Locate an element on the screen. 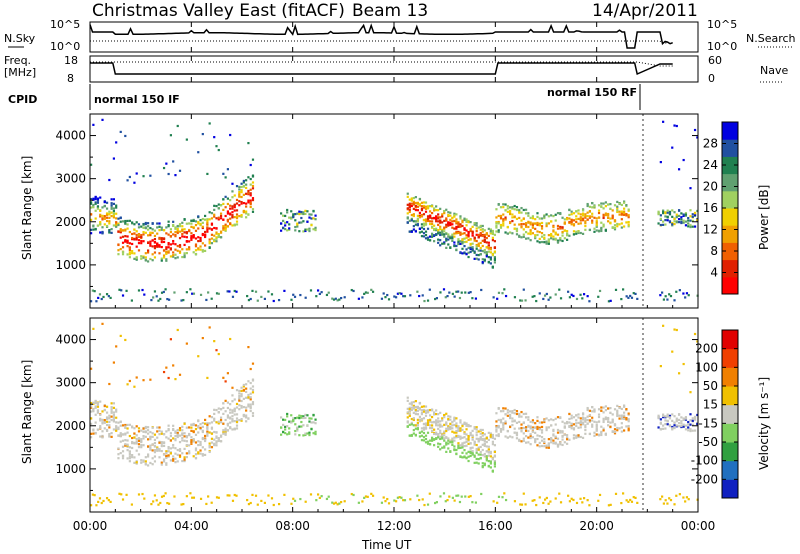 This screenshot has width=800, height=554. velocity-colorbar-label: Velocity [m s⁻¹] is located at coordinates (764, 423).